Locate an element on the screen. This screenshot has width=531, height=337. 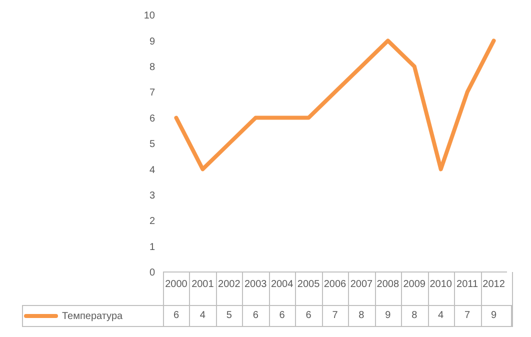
y-tick-label: 2 is located at coordinates (152, 222).